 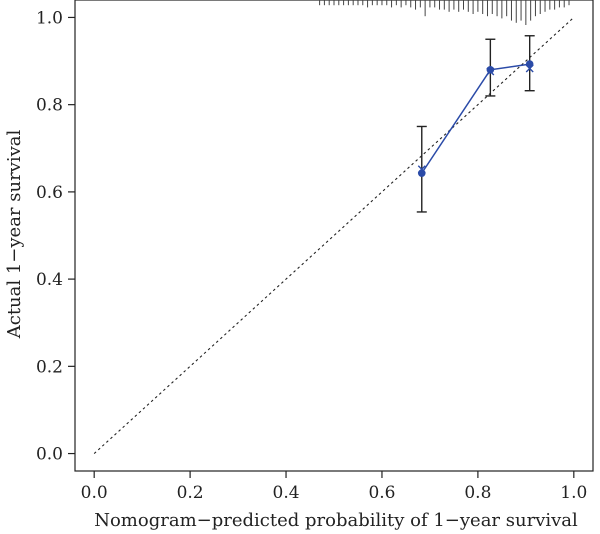 I want to click on y-axis-title: Actual 1−year survival, so click(x=14, y=234).